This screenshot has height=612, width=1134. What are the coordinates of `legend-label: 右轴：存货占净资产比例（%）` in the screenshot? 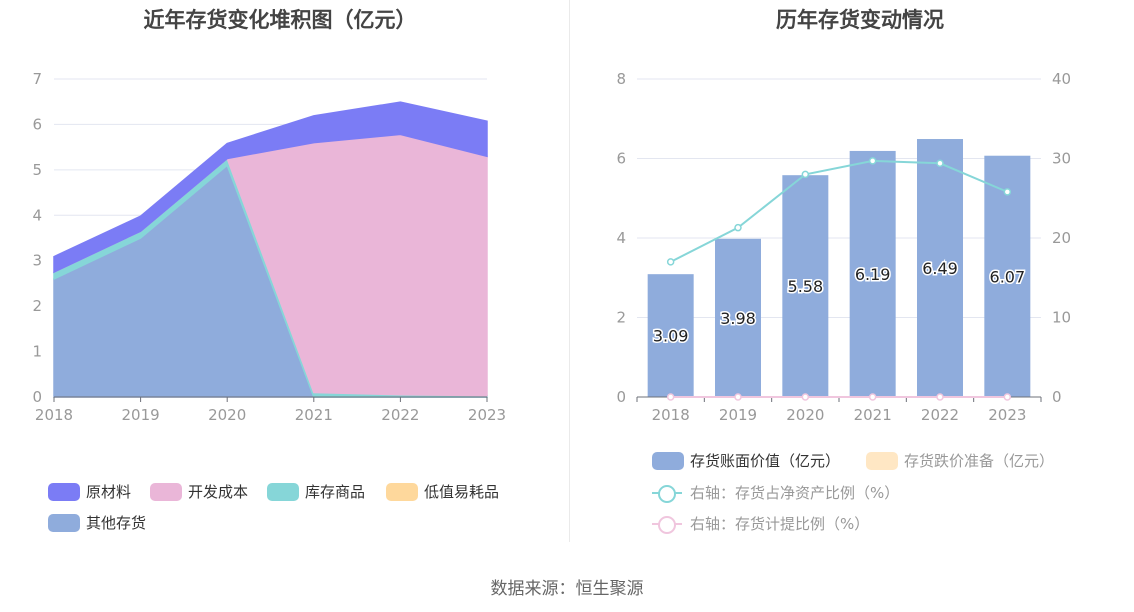 It's located at (795, 493).